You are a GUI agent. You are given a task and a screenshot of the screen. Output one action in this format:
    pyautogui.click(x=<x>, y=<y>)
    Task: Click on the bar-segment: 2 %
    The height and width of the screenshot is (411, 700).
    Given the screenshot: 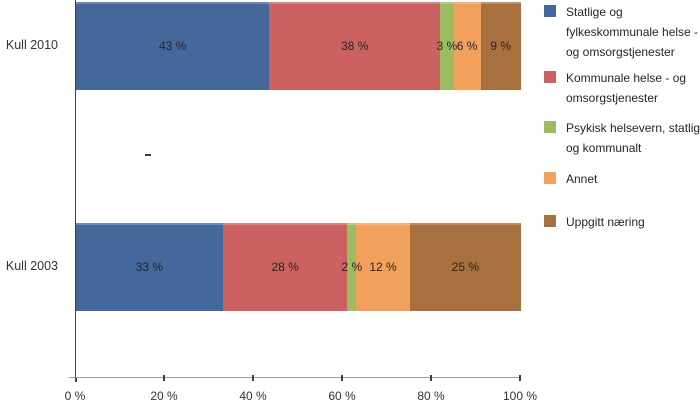 What is the action you would take?
    pyautogui.click(x=352, y=267)
    